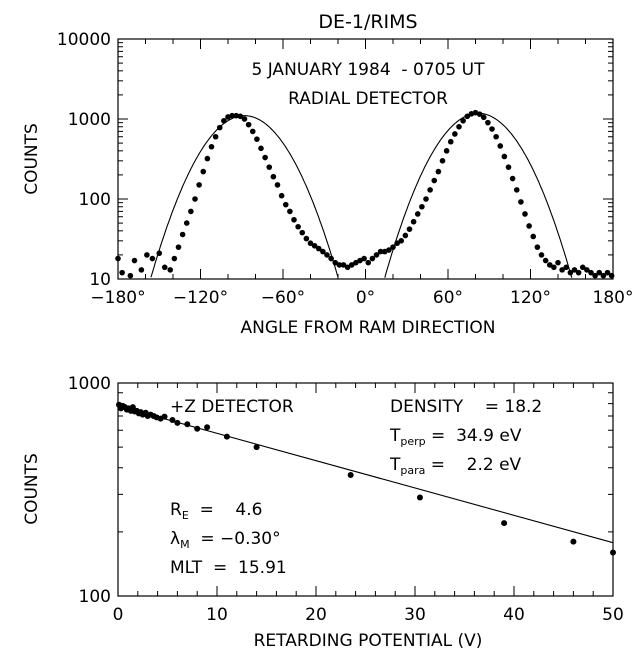 The image size is (640, 657). Describe the element at coordinates (118, 615) in the screenshot. I see `bottom-x-tick-label: 0` at that location.